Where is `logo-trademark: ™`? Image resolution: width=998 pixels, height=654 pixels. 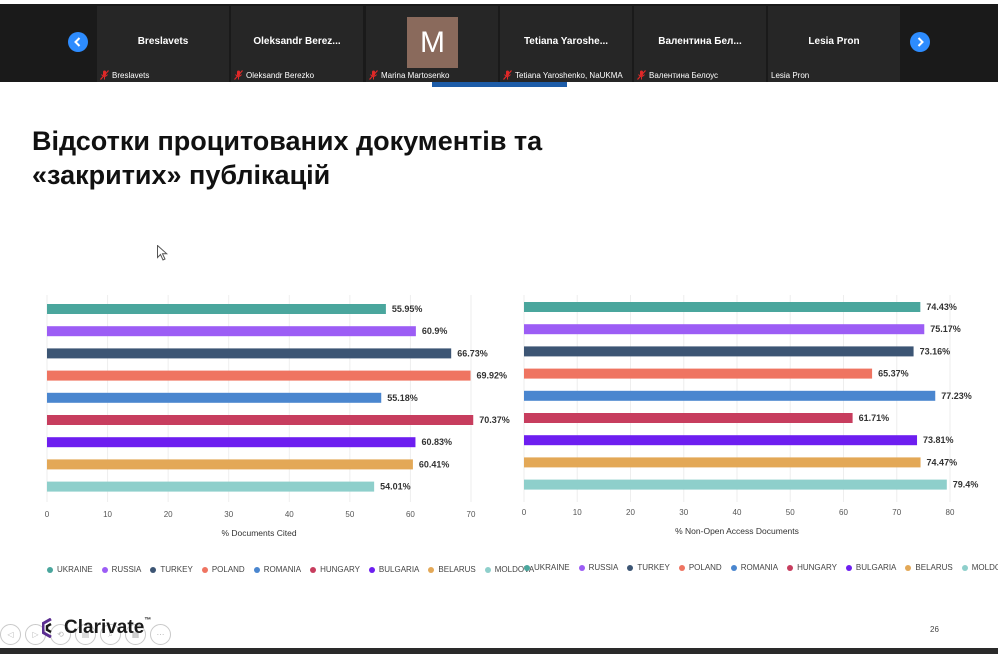
logo-trademark: ™ is located at coordinates (148, 620).